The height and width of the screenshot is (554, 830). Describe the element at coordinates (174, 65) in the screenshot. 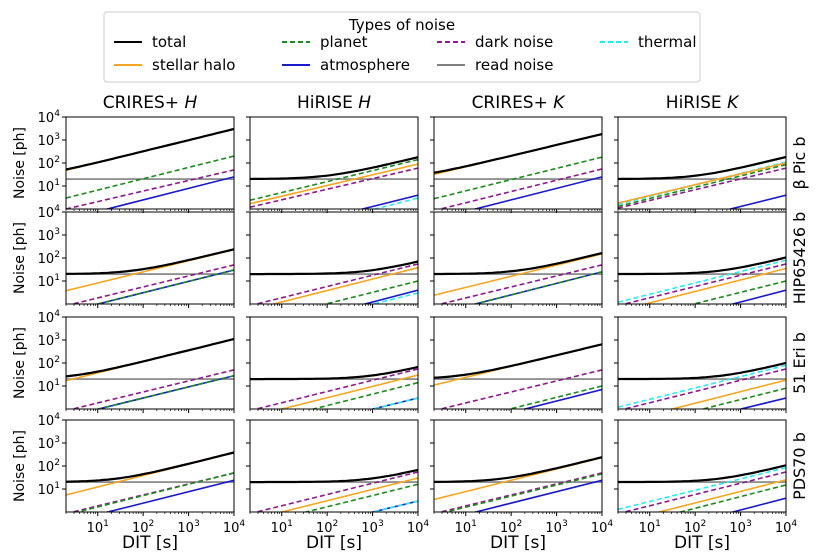

I see `legend-item-halo: stellar halo` at that location.